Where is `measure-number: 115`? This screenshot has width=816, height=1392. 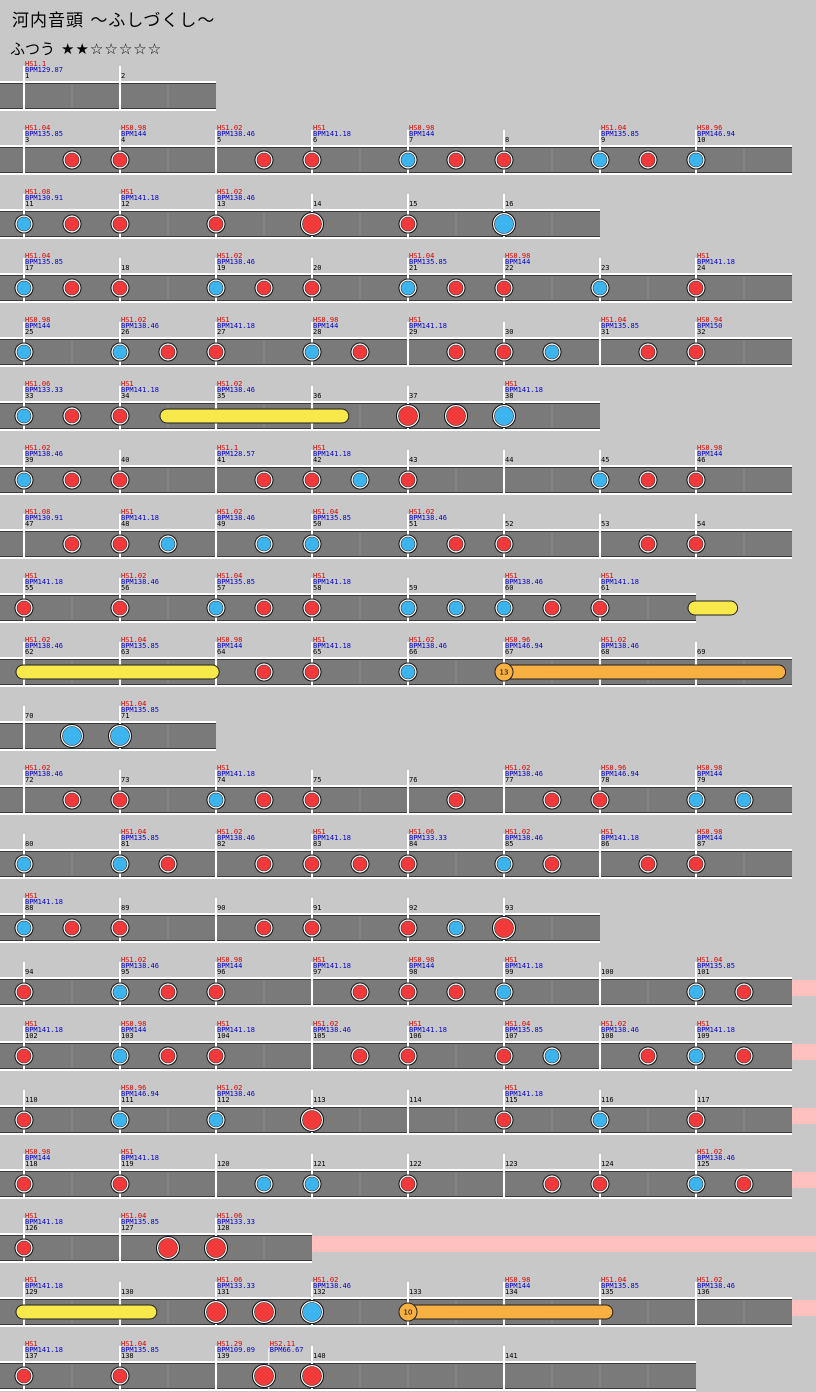 measure-number: 115 is located at coordinates (511, 1100).